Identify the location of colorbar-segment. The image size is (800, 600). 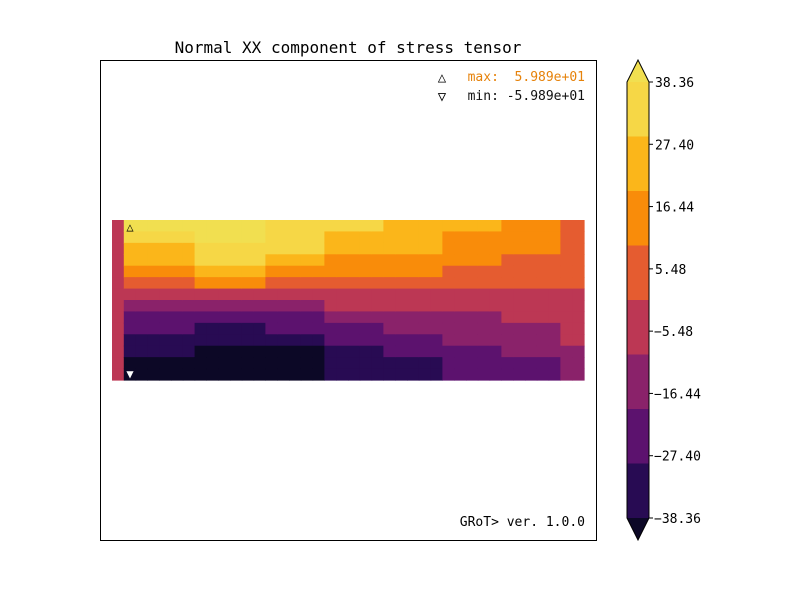
(638, 109).